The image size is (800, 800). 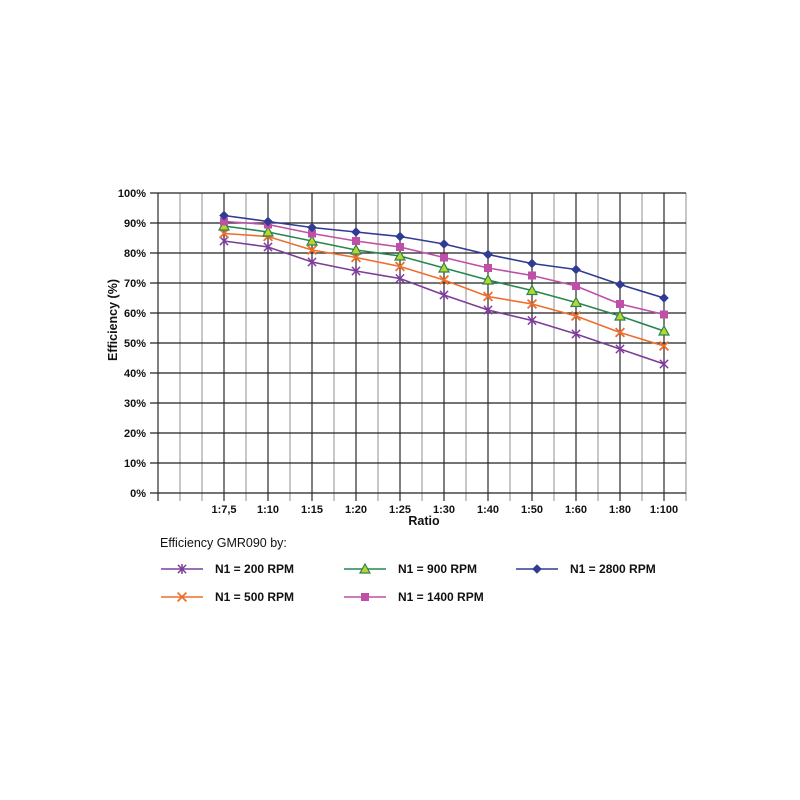 What do you see at coordinates (223, 510) in the screenshot?
I see `x-tick-label: 1:7,5` at bounding box center [223, 510].